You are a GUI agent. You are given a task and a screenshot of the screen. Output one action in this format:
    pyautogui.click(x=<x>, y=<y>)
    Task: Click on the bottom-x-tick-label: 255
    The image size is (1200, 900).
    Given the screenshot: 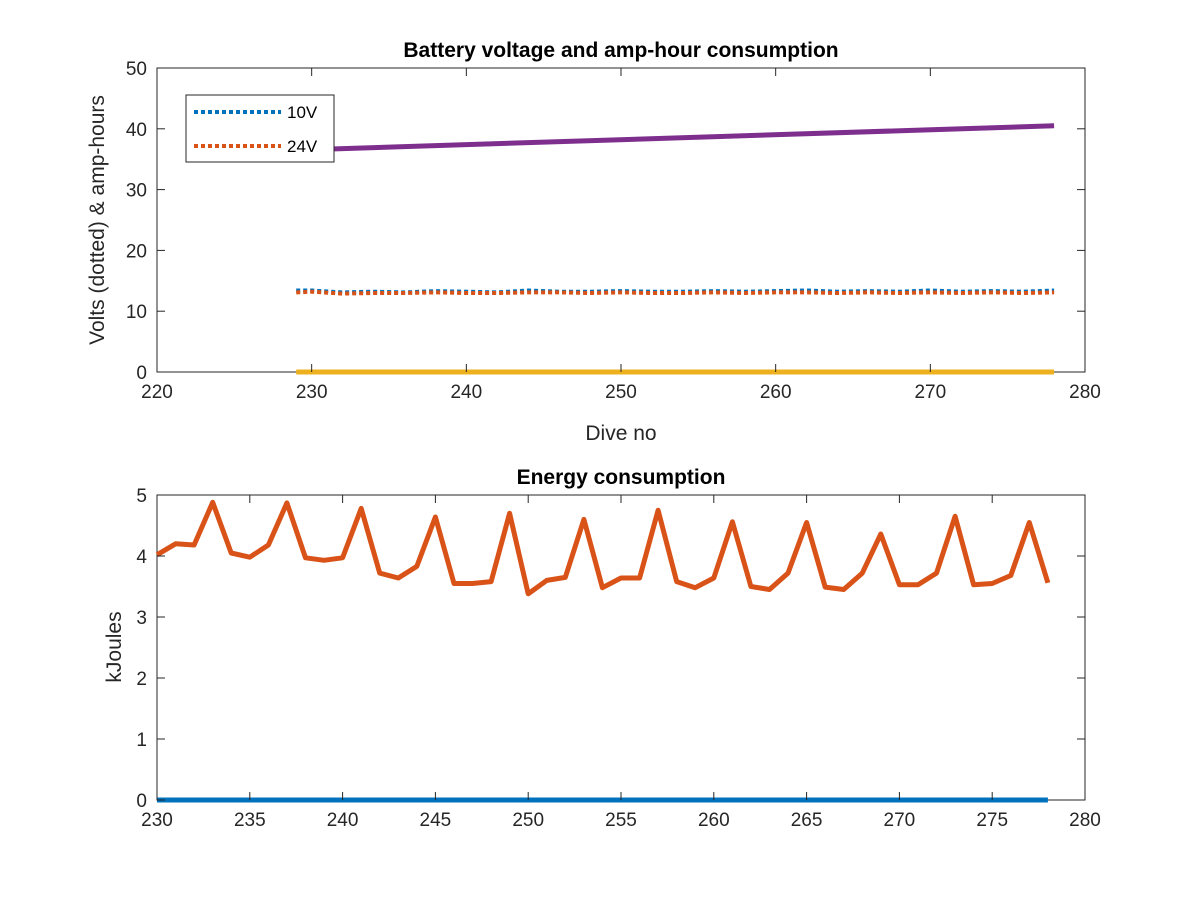 What is the action you would take?
    pyautogui.click(x=621, y=820)
    